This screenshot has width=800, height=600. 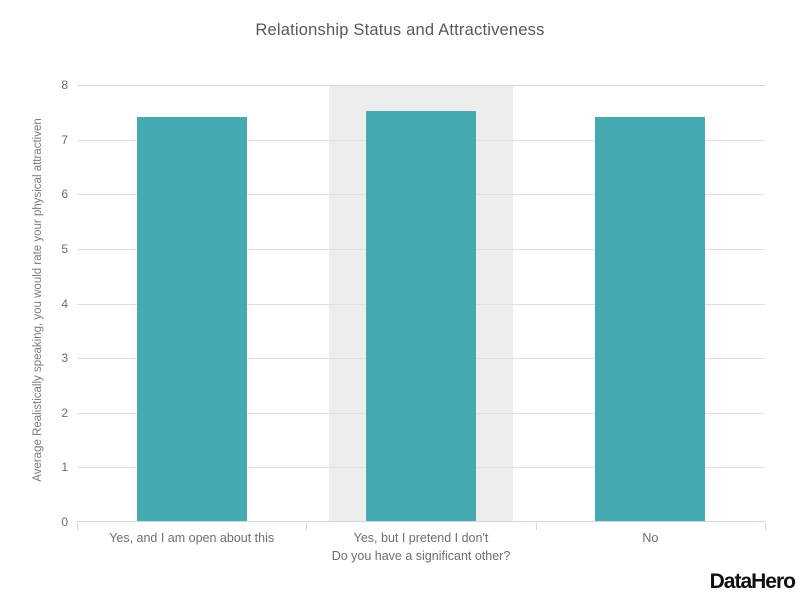 I want to click on y-tick-label: 0, so click(x=64, y=522).